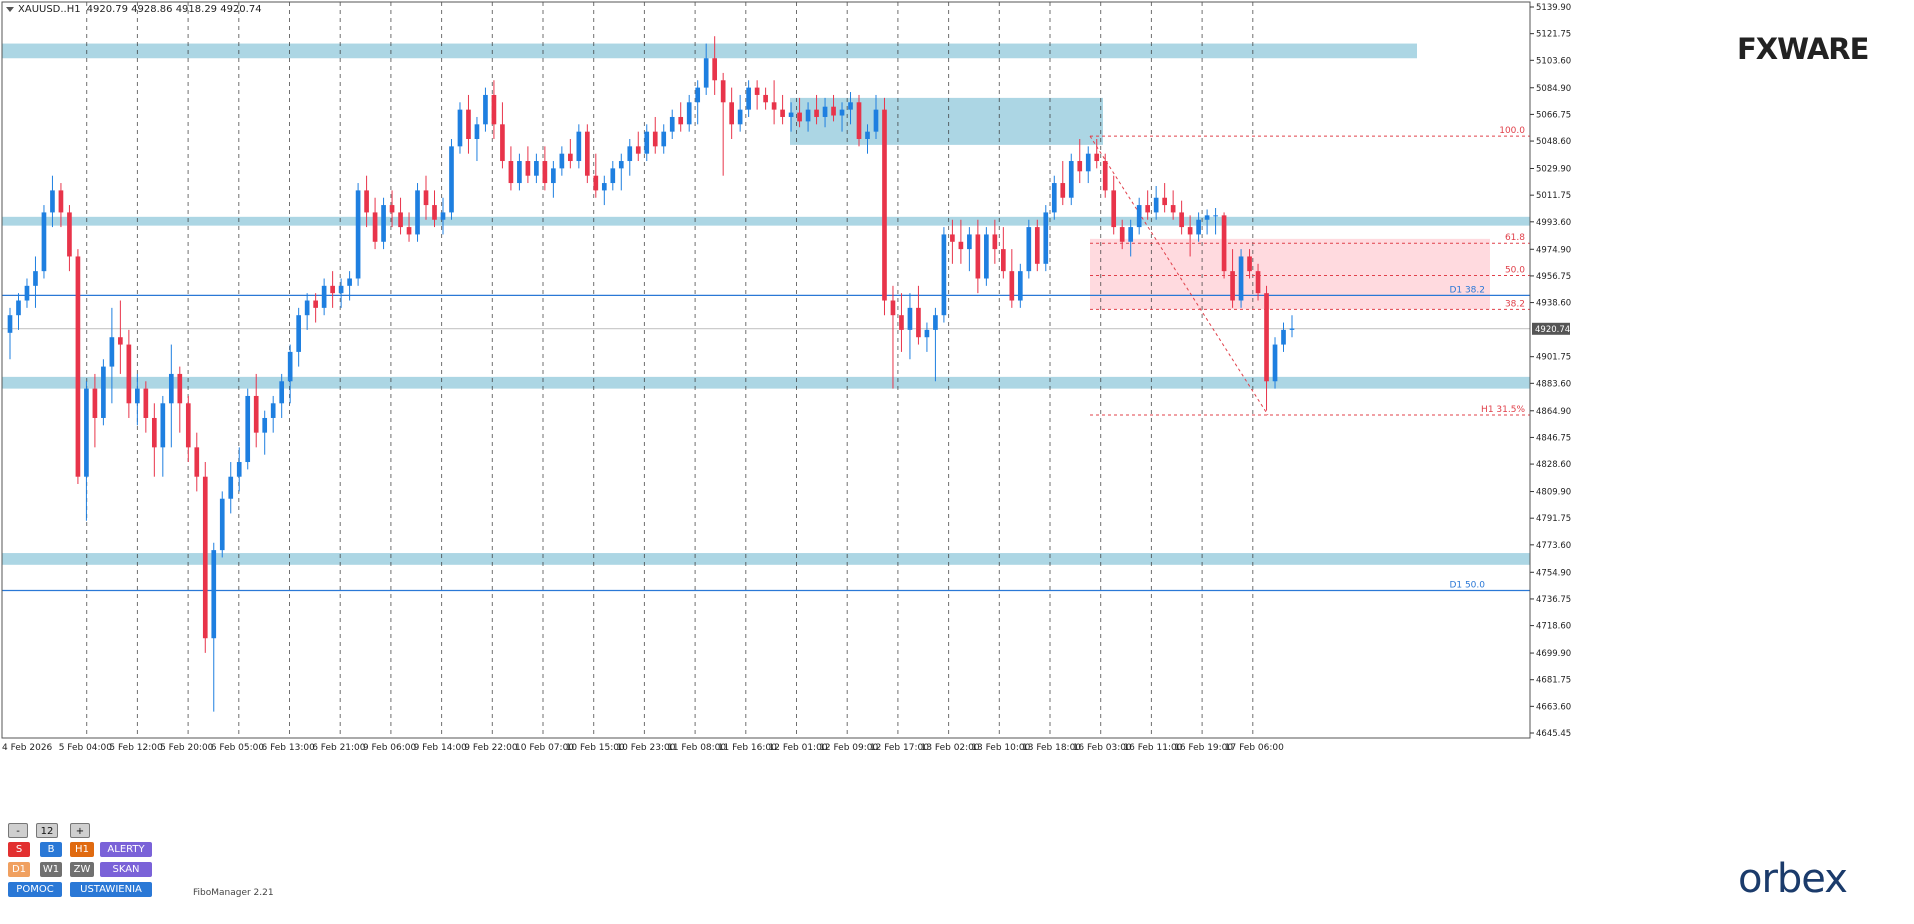  What do you see at coordinates (1553, 89) in the screenshot?
I see `y-tick-label: 5084.90` at bounding box center [1553, 89].